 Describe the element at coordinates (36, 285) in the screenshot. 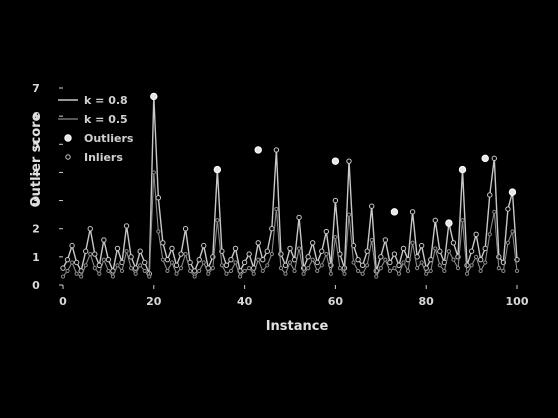

I see `y-tick-label: 0` at that location.